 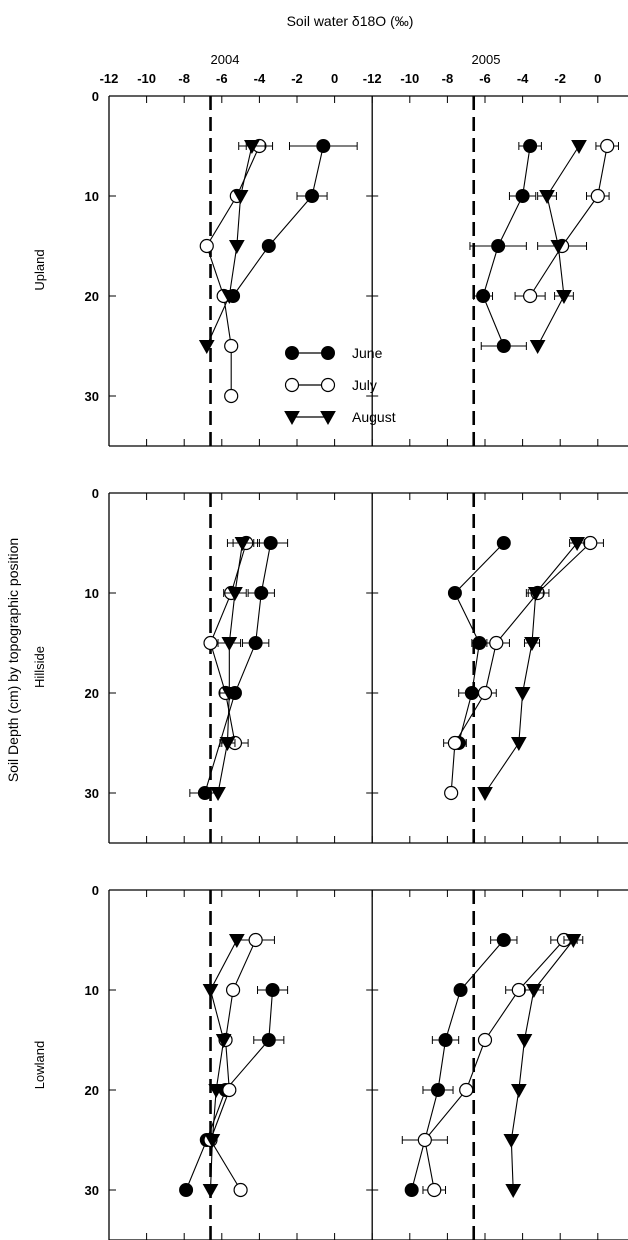 I want to click on x-tick-label-2004--8: -8, so click(x=184, y=78).